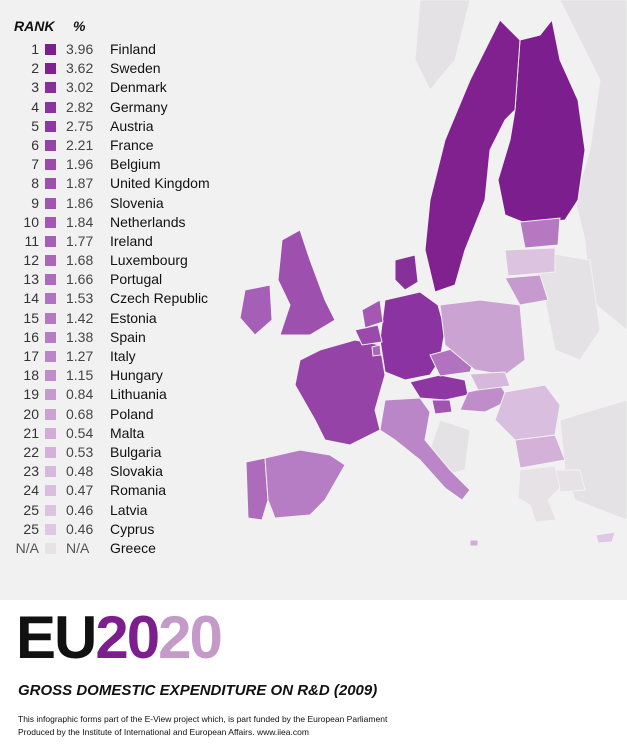  I want to click on map-poland, so click(482, 337).